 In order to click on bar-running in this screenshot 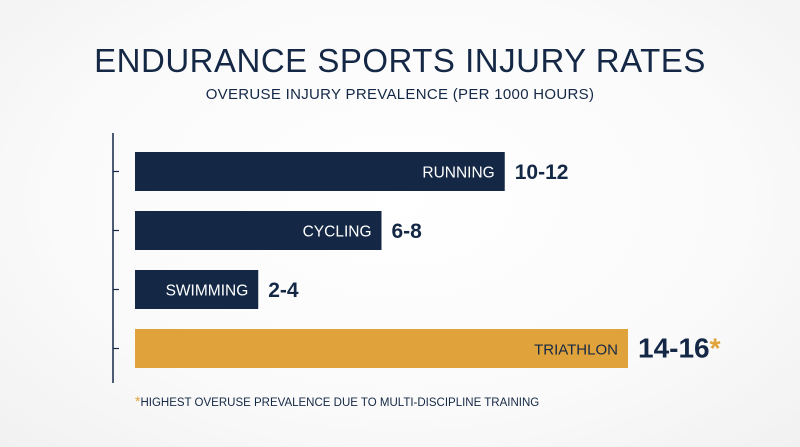, I will do `click(320, 171)`.